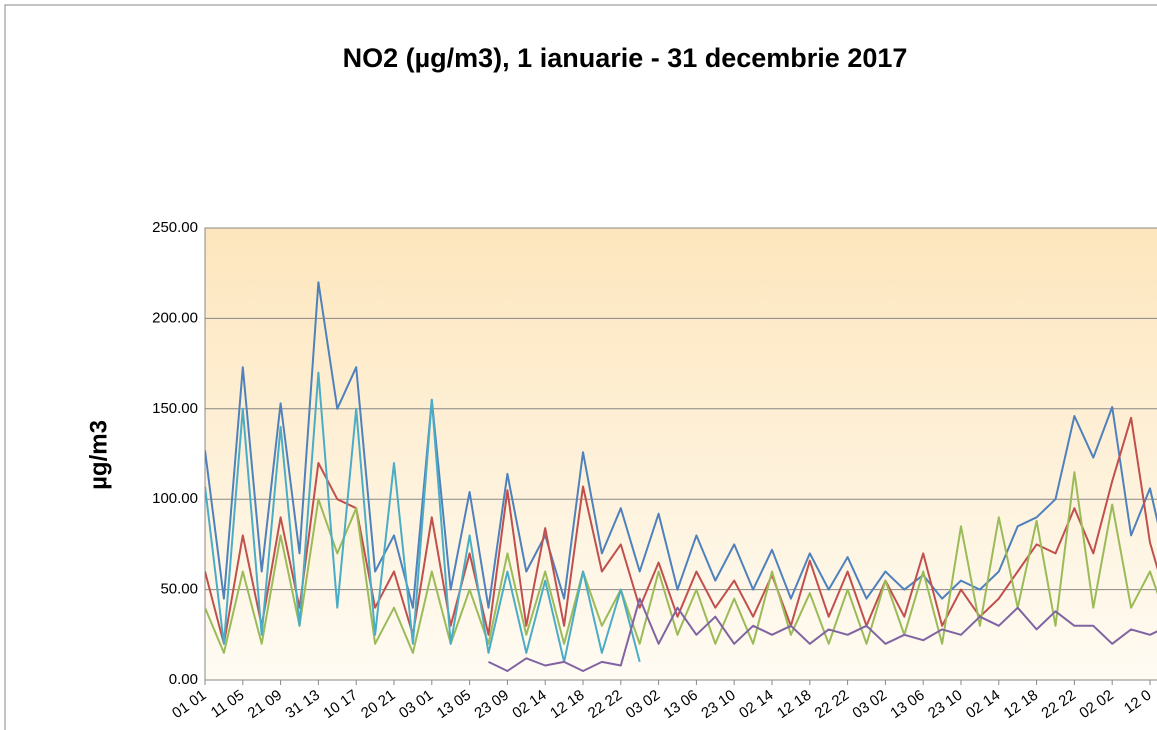  What do you see at coordinates (179, 589) in the screenshot?
I see `y-tick-label: 50.00` at bounding box center [179, 589].